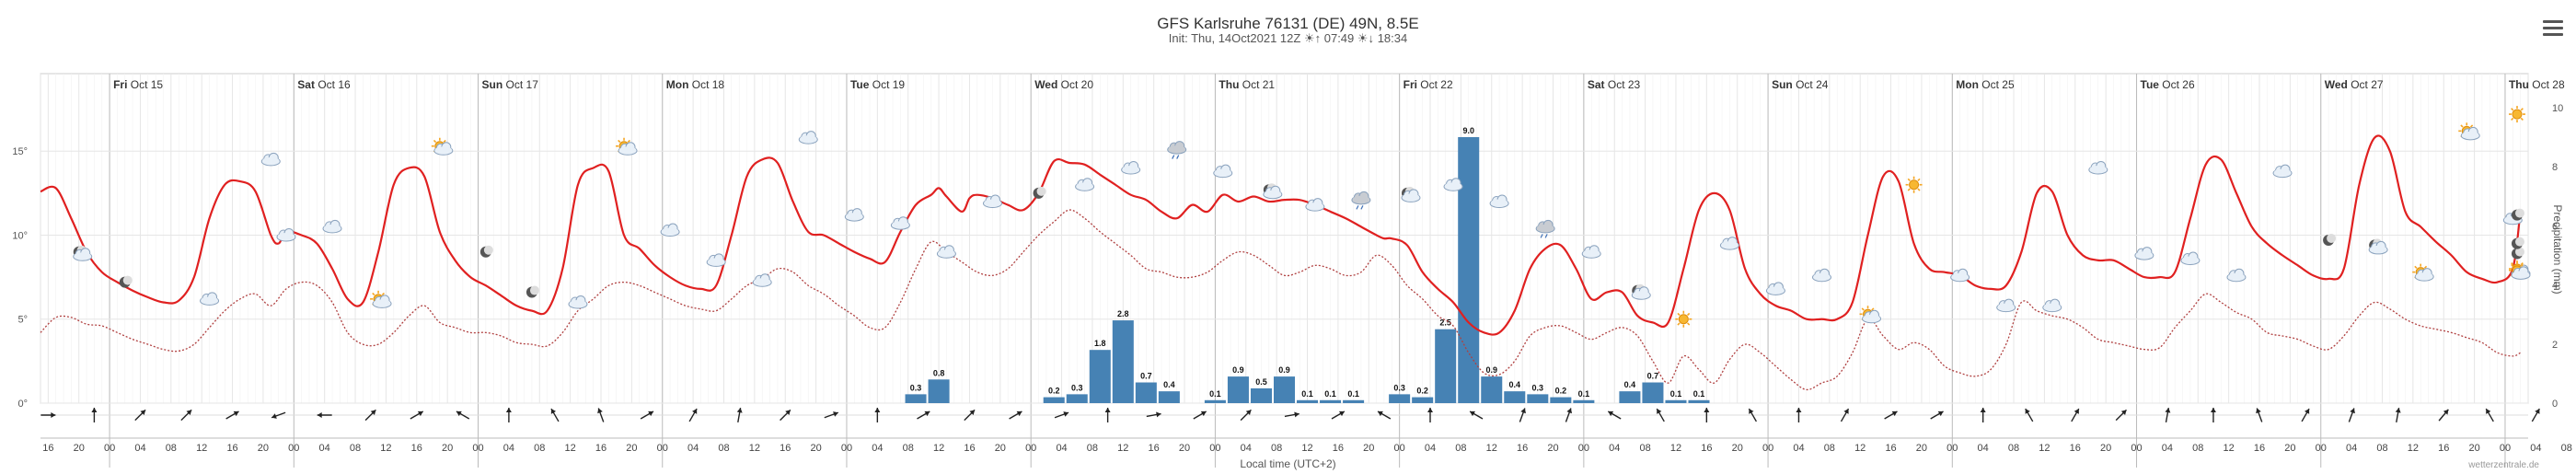 The height and width of the screenshot is (474, 2576). Describe the element at coordinates (2557, 249) in the screenshot. I see `y-right-axis-title: Precipitation (mm)` at that location.